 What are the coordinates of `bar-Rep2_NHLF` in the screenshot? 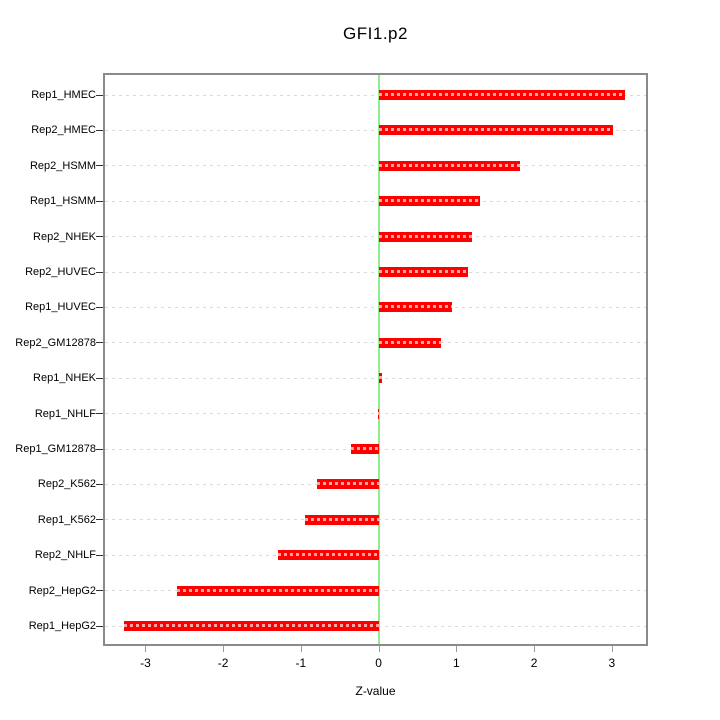 It's located at (328, 555).